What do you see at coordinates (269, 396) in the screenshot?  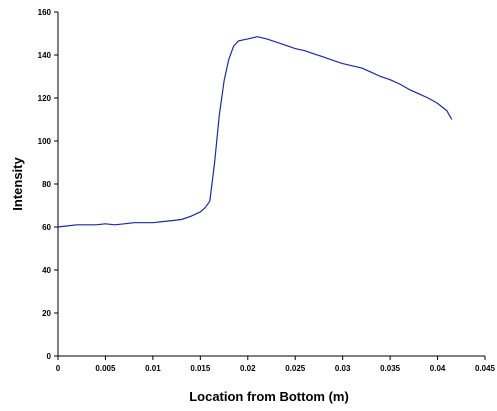 I see `x-axis-title: Location from Bottom (m)` at bounding box center [269, 396].